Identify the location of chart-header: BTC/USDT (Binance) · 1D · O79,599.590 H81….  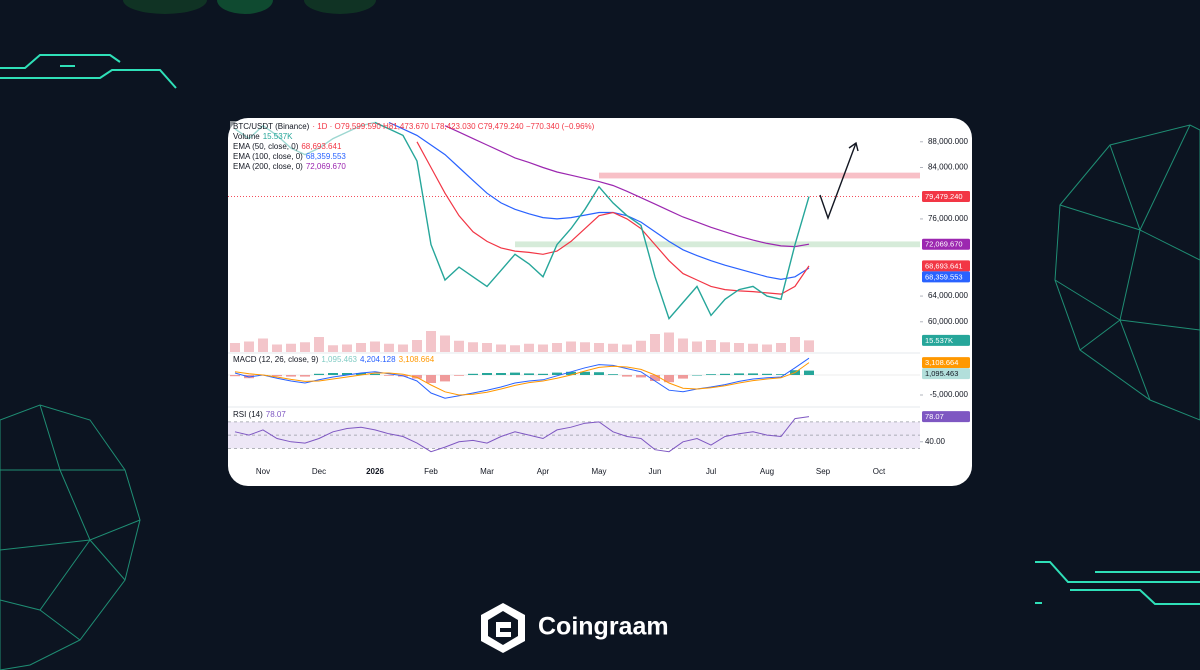
(414, 126).